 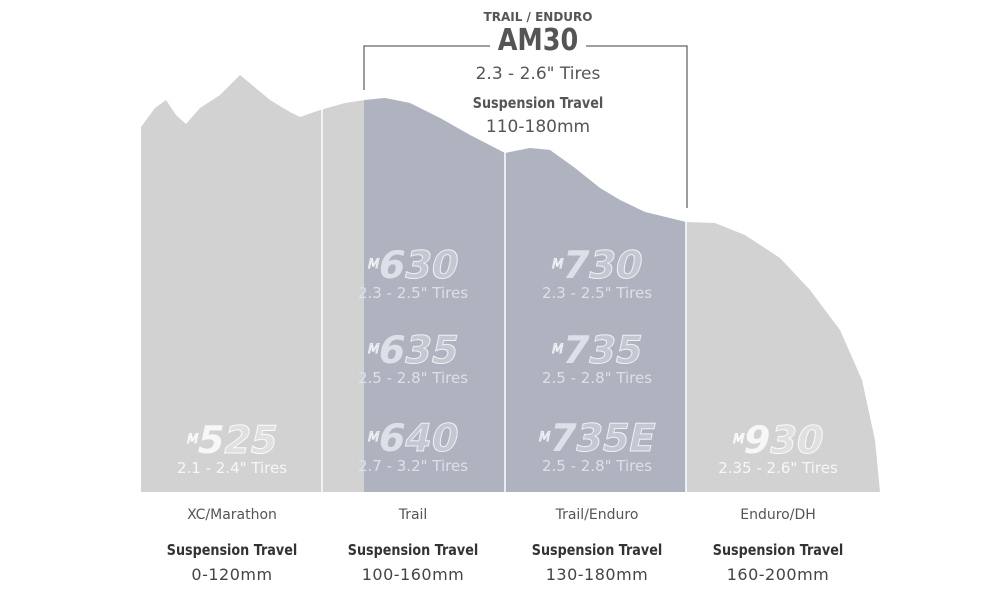 I want to click on am30-model: AM30, so click(x=538, y=40).